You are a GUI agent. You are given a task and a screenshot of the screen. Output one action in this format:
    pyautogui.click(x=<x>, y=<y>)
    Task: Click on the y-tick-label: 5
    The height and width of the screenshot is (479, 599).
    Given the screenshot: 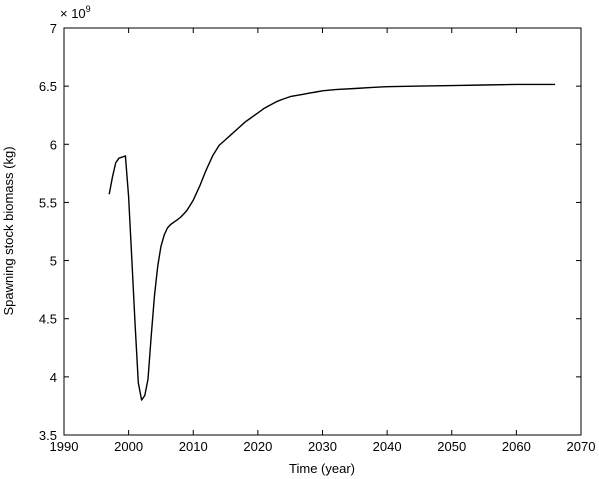 What is the action you would take?
    pyautogui.click(x=53, y=261)
    